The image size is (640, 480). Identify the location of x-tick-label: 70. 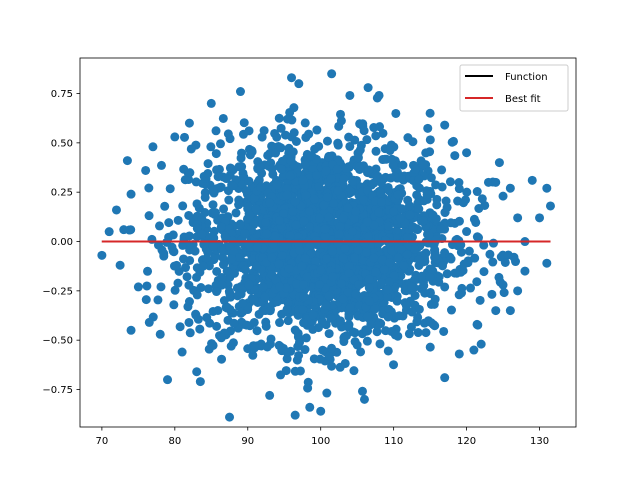
(102, 441).